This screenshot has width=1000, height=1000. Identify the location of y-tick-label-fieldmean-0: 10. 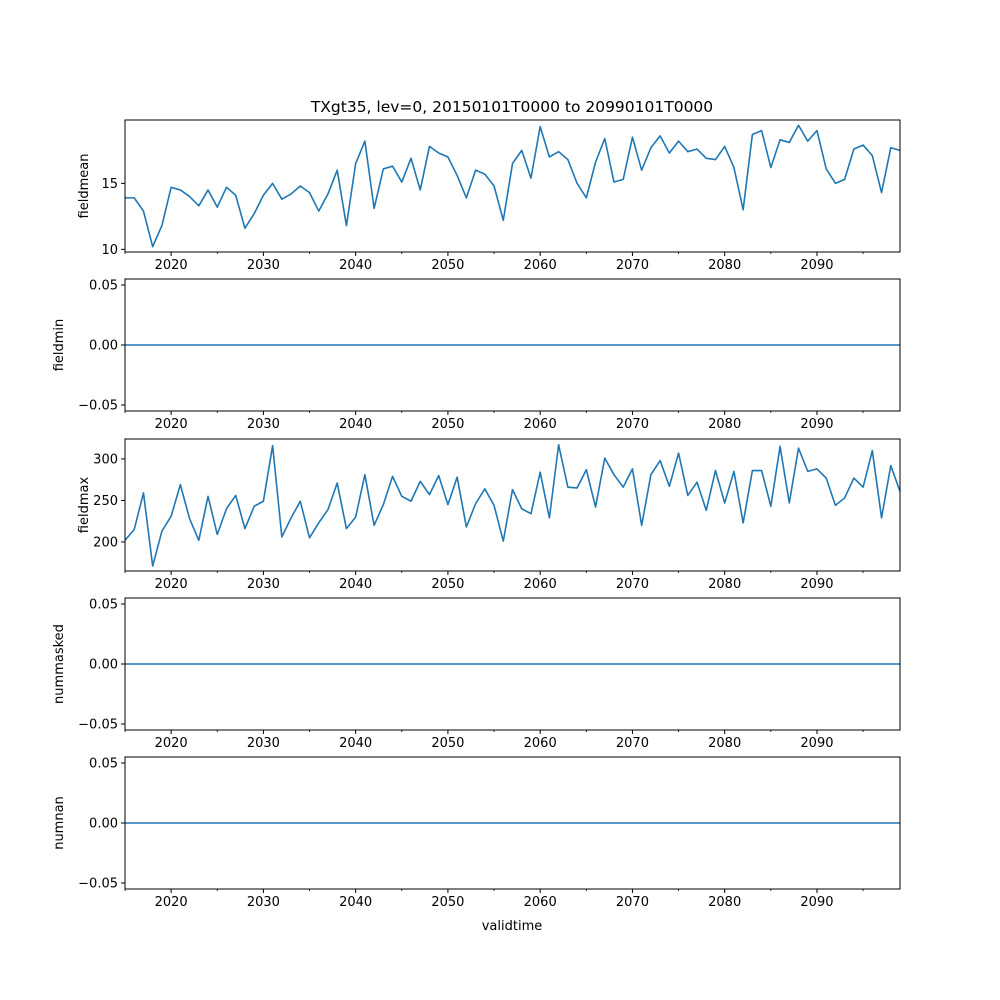
(109, 250).